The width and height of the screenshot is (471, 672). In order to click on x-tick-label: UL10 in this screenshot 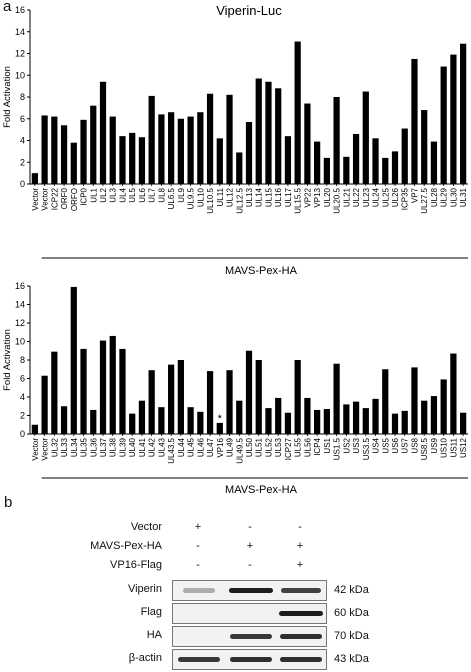, I will do `click(200, 197)`.